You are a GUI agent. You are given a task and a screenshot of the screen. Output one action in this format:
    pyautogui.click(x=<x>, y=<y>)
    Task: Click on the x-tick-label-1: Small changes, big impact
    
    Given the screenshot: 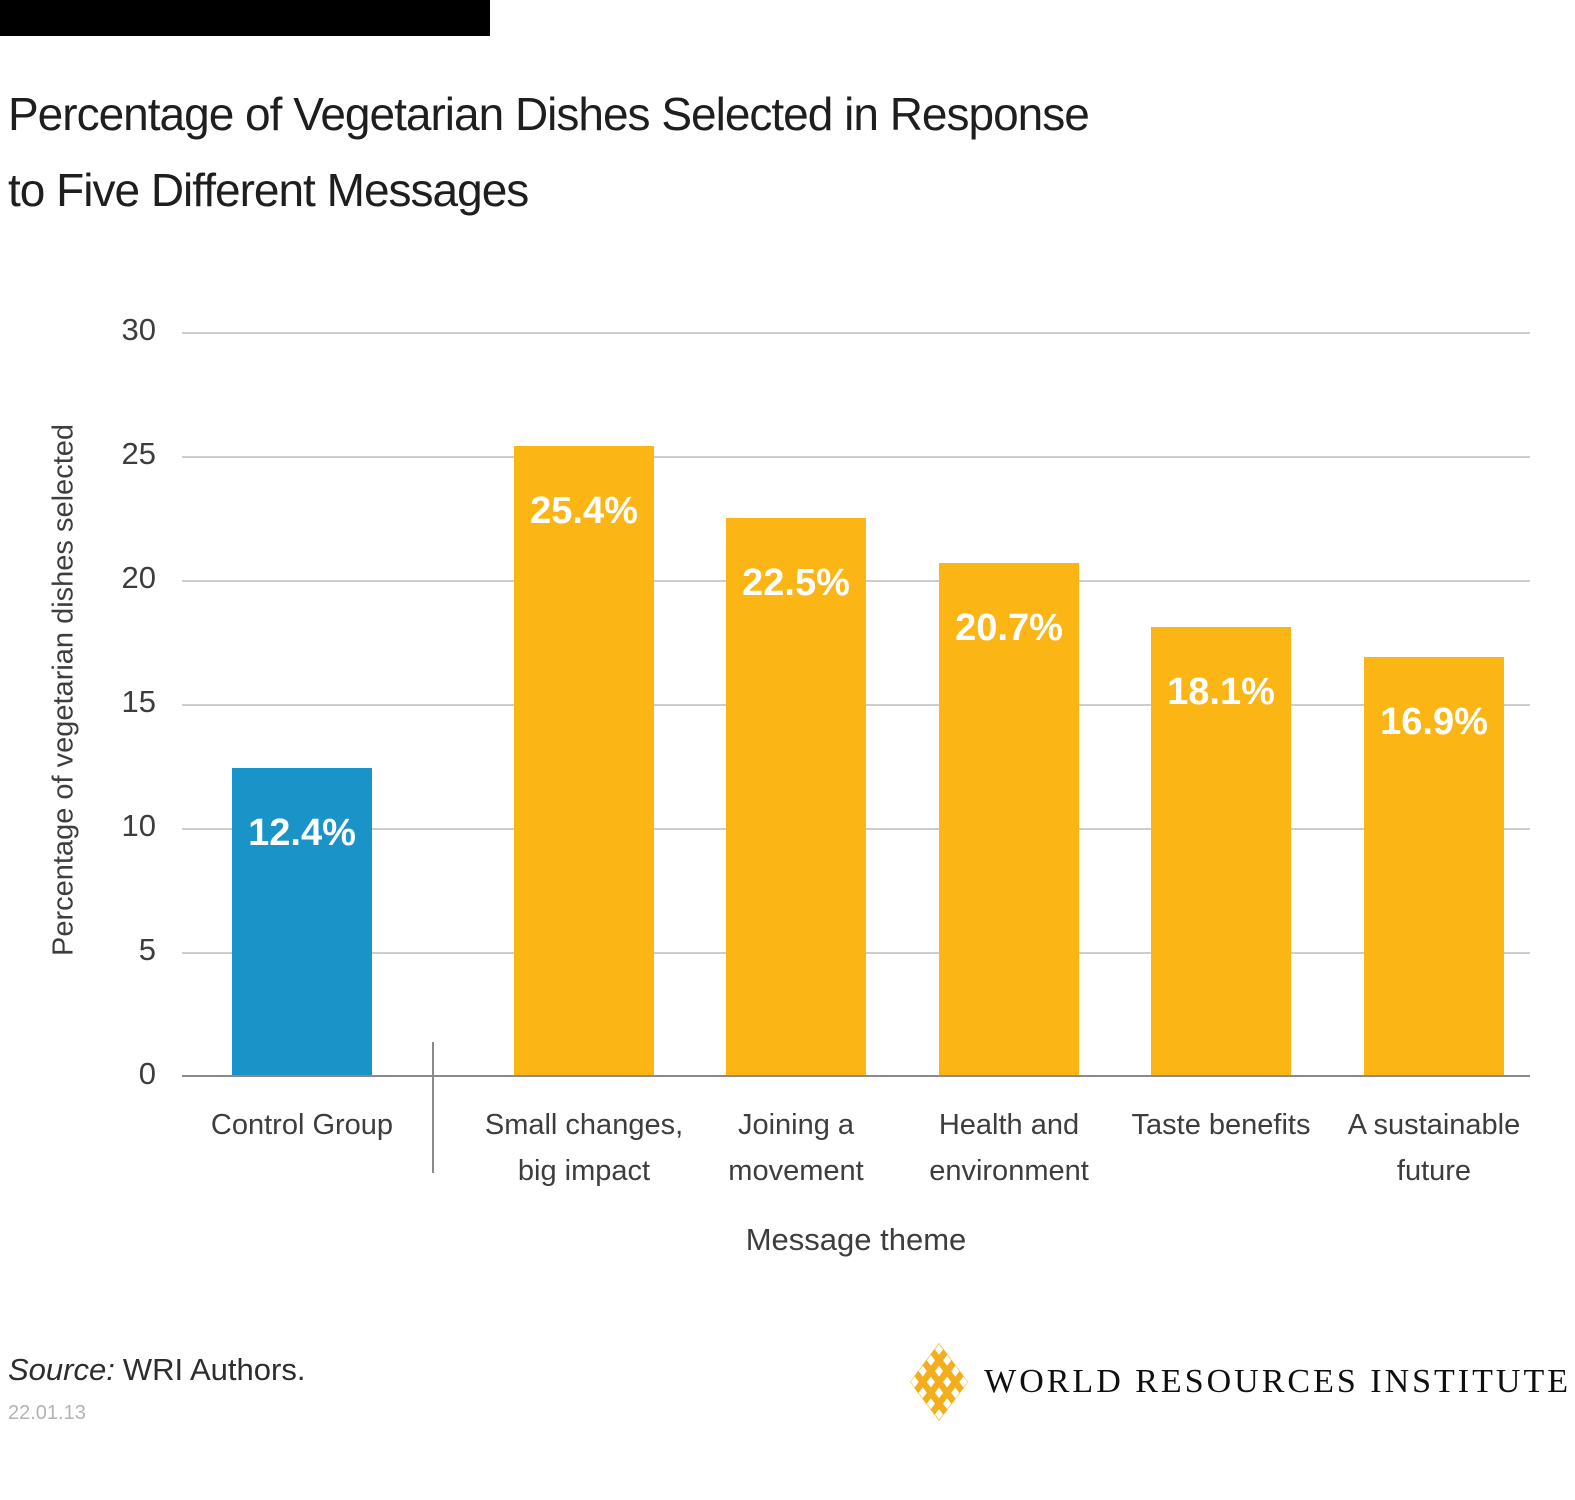 What is the action you would take?
    pyautogui.click(x=584, y=1148)
    